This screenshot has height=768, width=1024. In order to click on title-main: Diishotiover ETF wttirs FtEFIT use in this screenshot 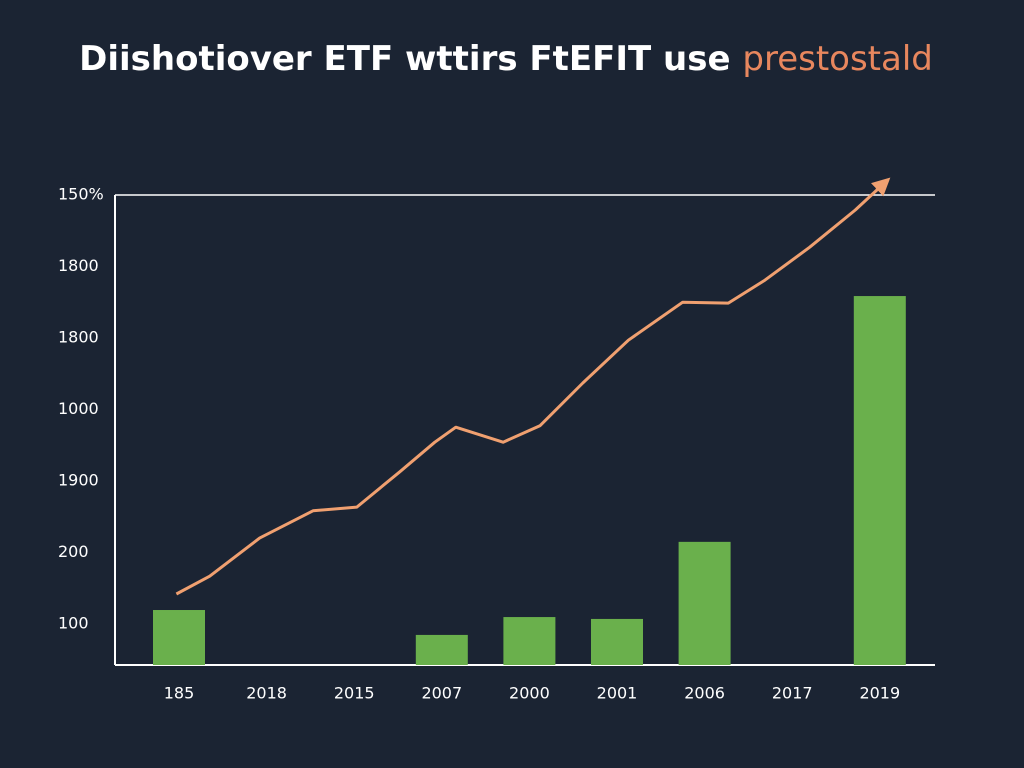, I will do `click(404, 59)`.